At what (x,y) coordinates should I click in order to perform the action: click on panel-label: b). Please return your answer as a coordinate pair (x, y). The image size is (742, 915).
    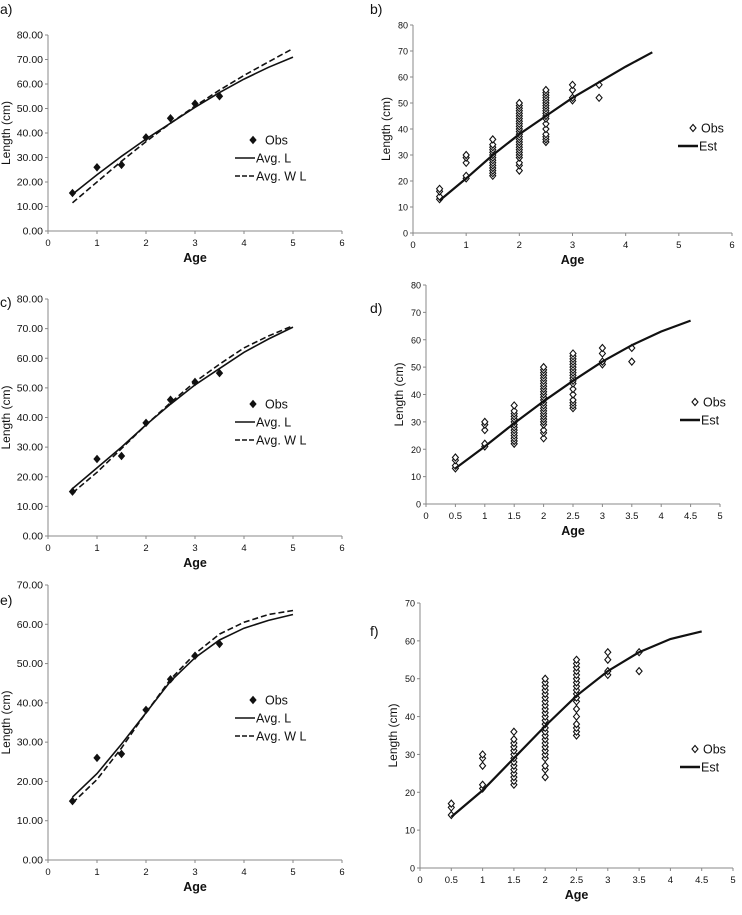
    Looking at the image, I should click on (376, 9).